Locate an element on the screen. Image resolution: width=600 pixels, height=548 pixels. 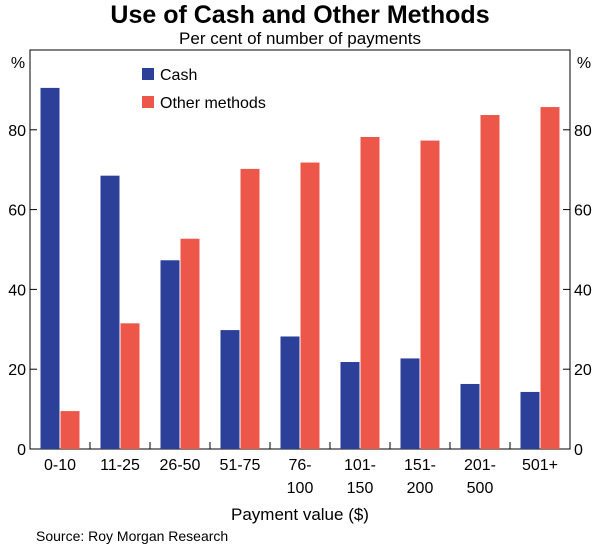
y-tick-label-left: 20 is located at coordinates (17, 370).